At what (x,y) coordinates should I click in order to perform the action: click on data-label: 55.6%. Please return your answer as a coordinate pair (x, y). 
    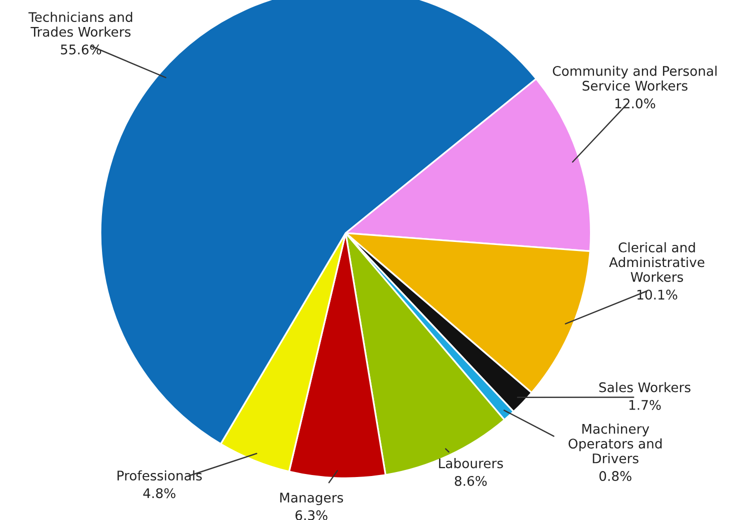
    Looking at the image, I should click on (81, 49).